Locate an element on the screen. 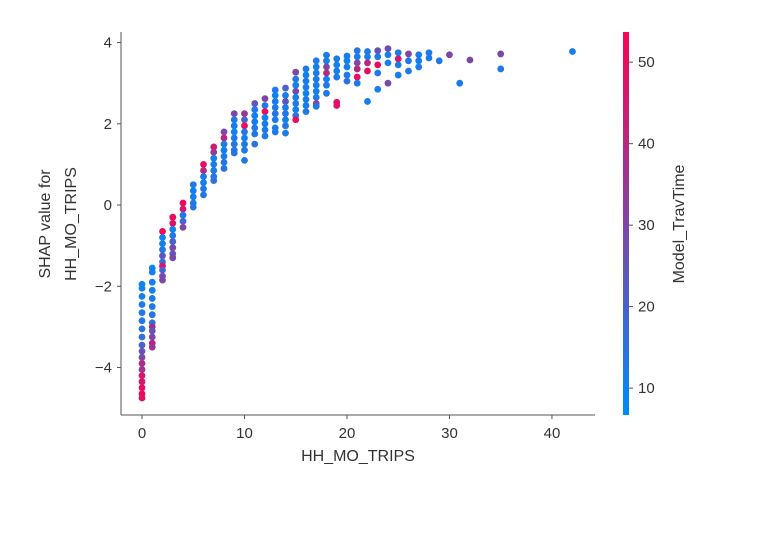  y-ticks: −4 −2 0 2 4 is located at coordinates (108, 205).